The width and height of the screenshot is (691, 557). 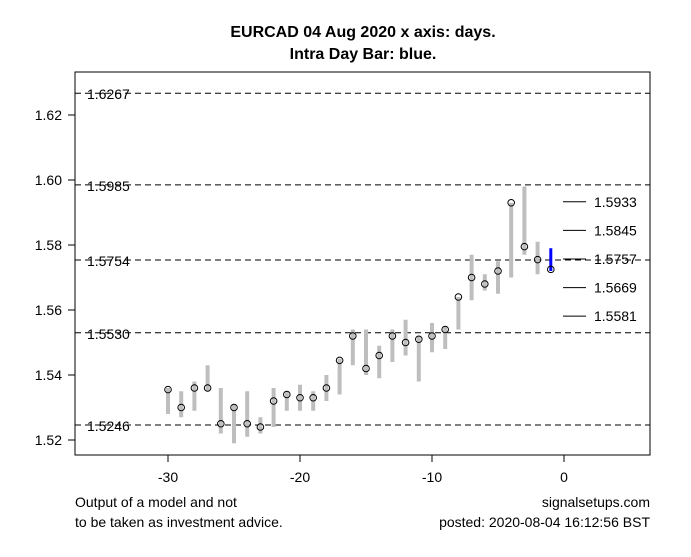 I want to click on disclaimer-line2: to be taken as investment advice., so click(x=179, y=522).